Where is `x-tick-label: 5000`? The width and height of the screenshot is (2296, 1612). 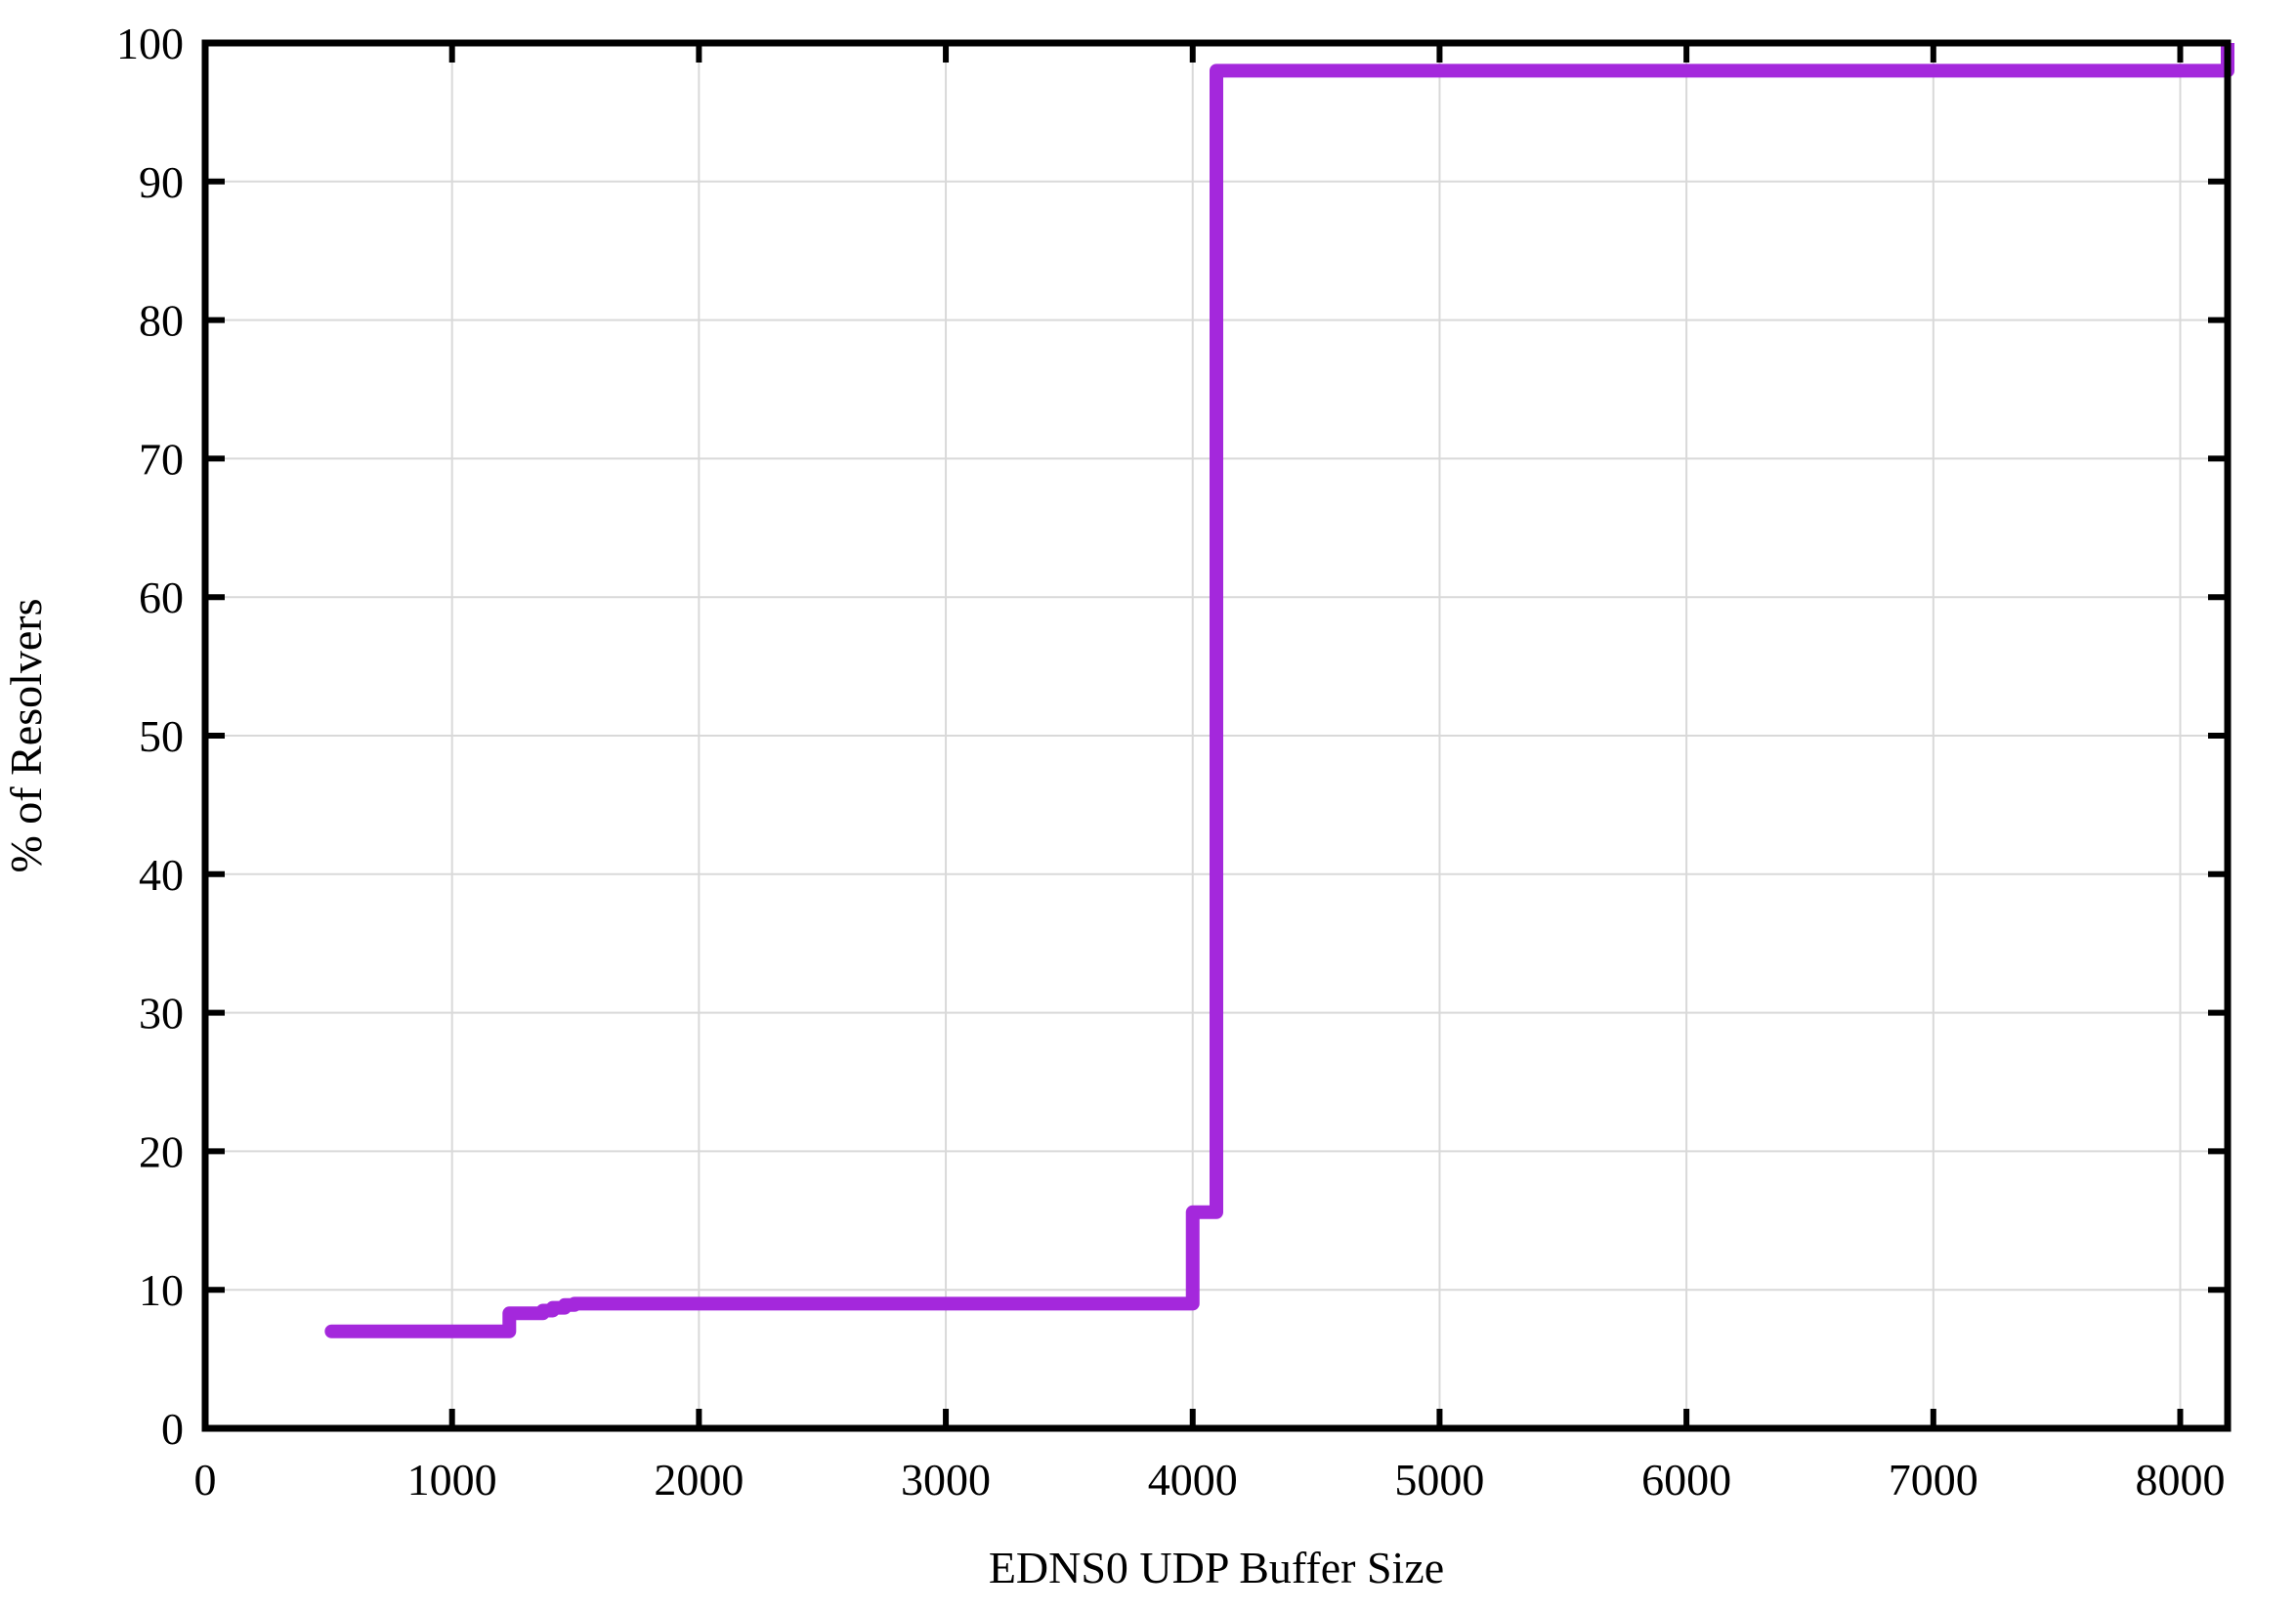
x-tick-label: 5000 is located at coordinates (1439, 1480).